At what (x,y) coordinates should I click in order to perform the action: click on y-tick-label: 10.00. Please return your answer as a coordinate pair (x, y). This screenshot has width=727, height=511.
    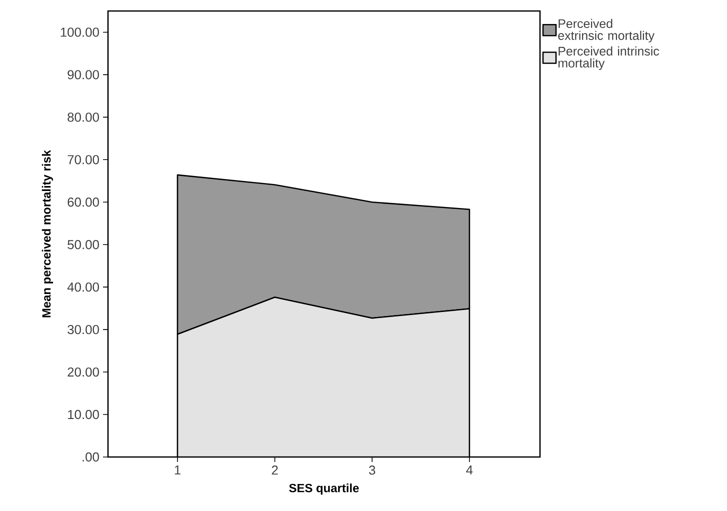
    Looking at the image, I should click on (83, 415).